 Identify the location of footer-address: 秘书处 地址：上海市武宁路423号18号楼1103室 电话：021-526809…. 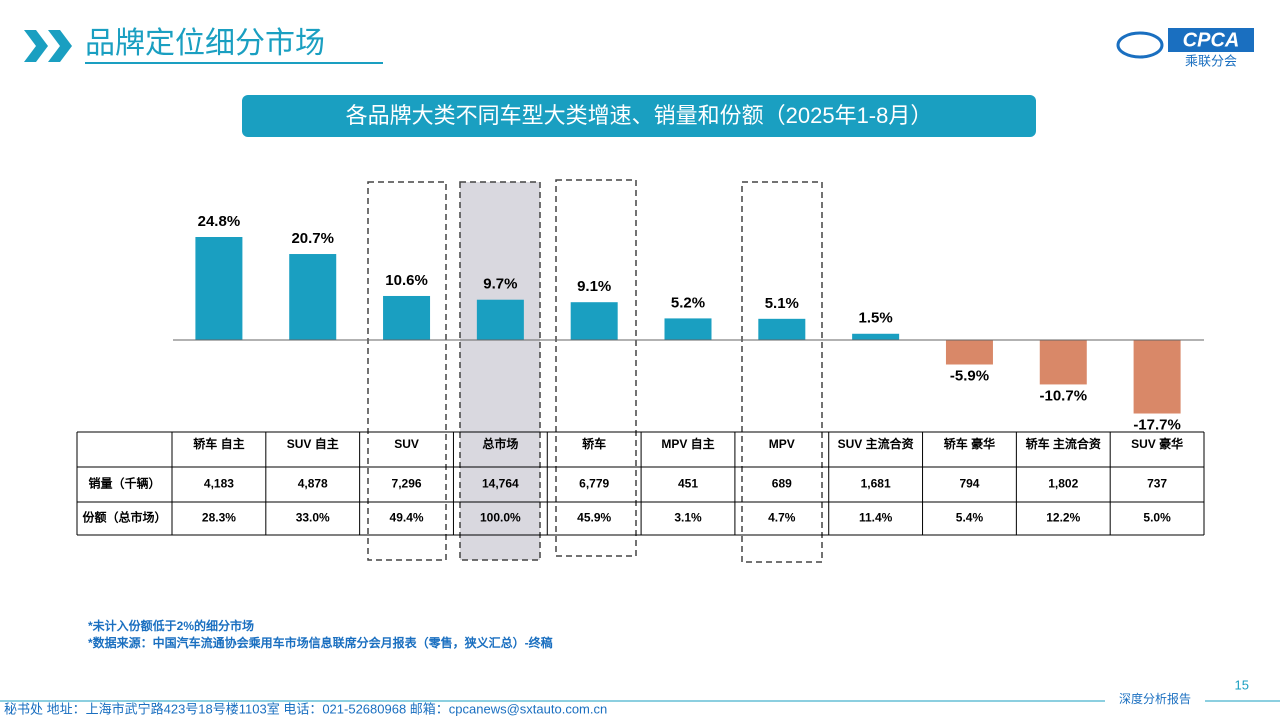
(305, 708).